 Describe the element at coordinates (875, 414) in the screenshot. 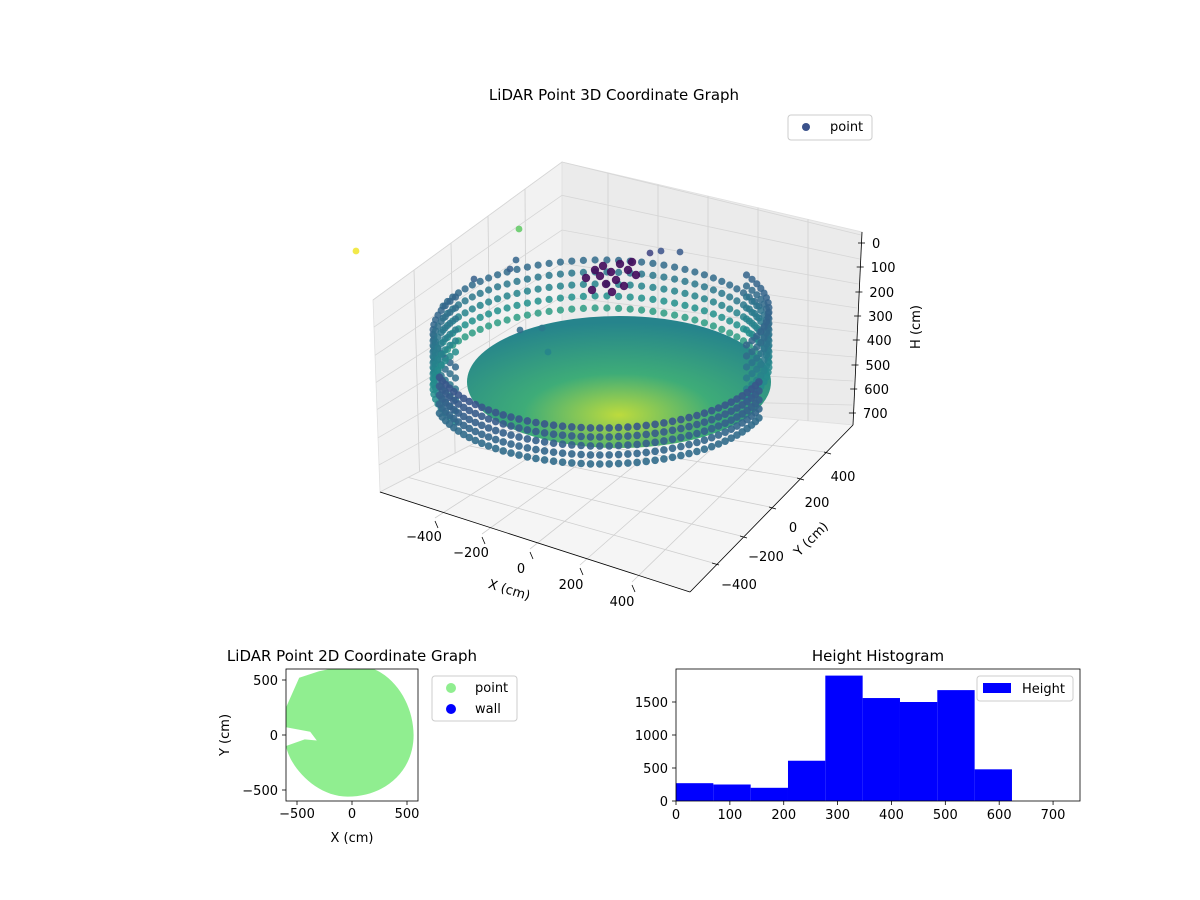

I see `3d-z-tick-label: 700` at that location.